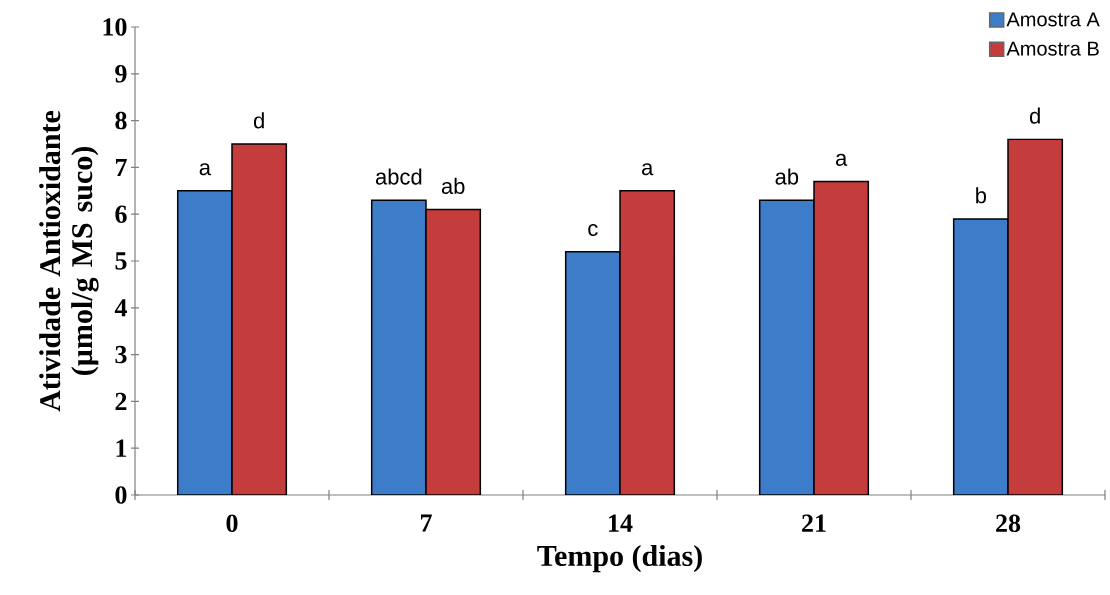  What do you see at coordinates (593, 230) in the screenshot?
I see `data-label: c` at bounding box center [593, 230].